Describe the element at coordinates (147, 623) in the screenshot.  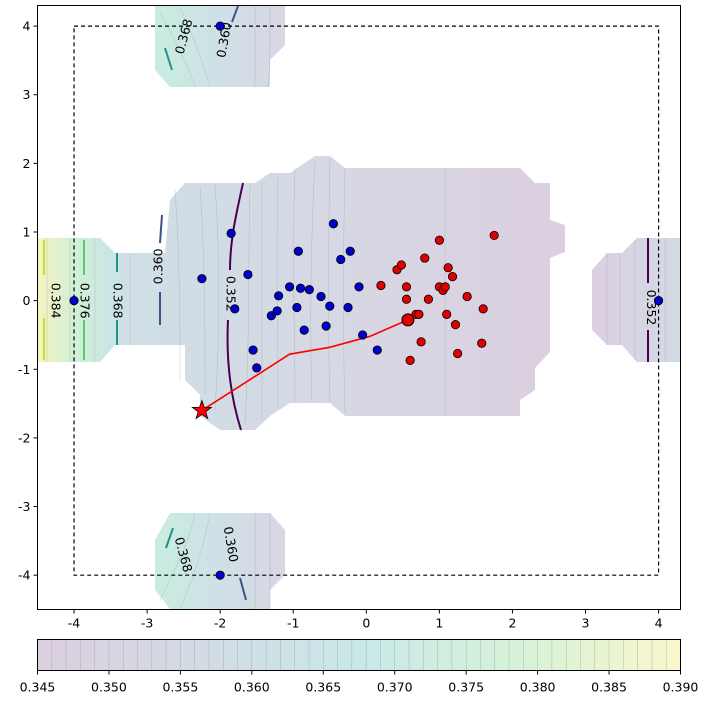
I see `x-tick-label: -3` at that location.